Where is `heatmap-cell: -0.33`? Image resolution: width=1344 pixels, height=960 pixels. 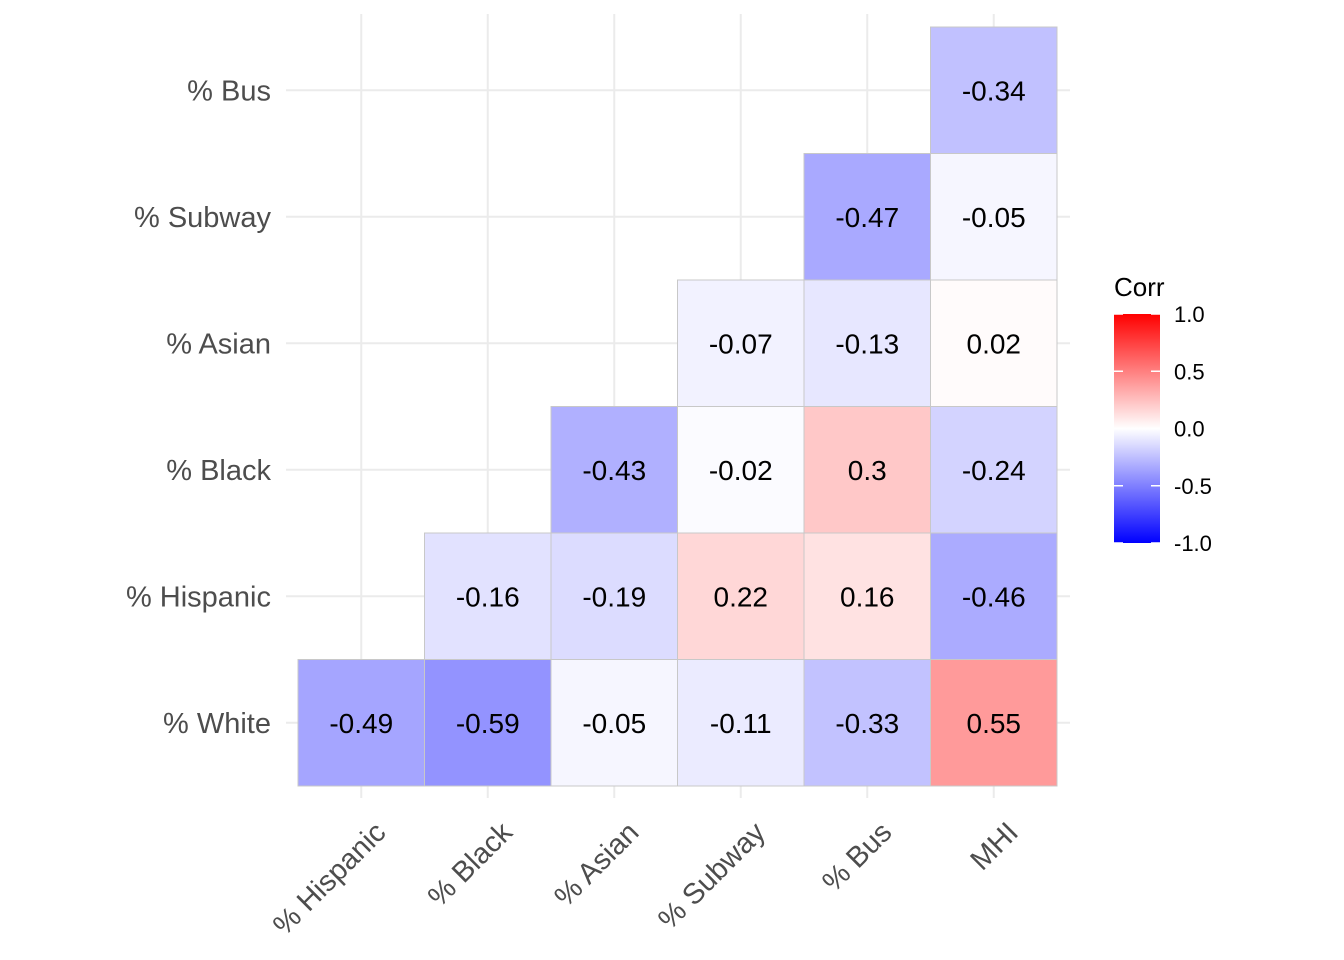
heatmap-cell: -0.33 is located at coordinates (867, 723).